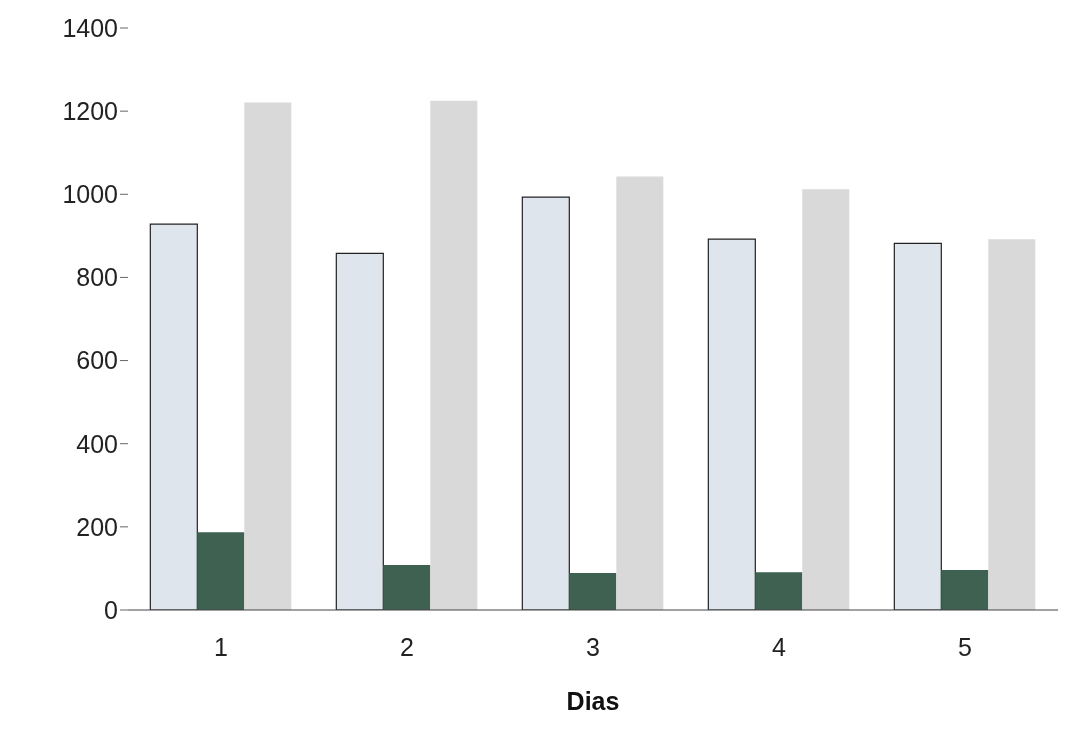  I want to click on x-tick-label: 3, so click(593, 646).